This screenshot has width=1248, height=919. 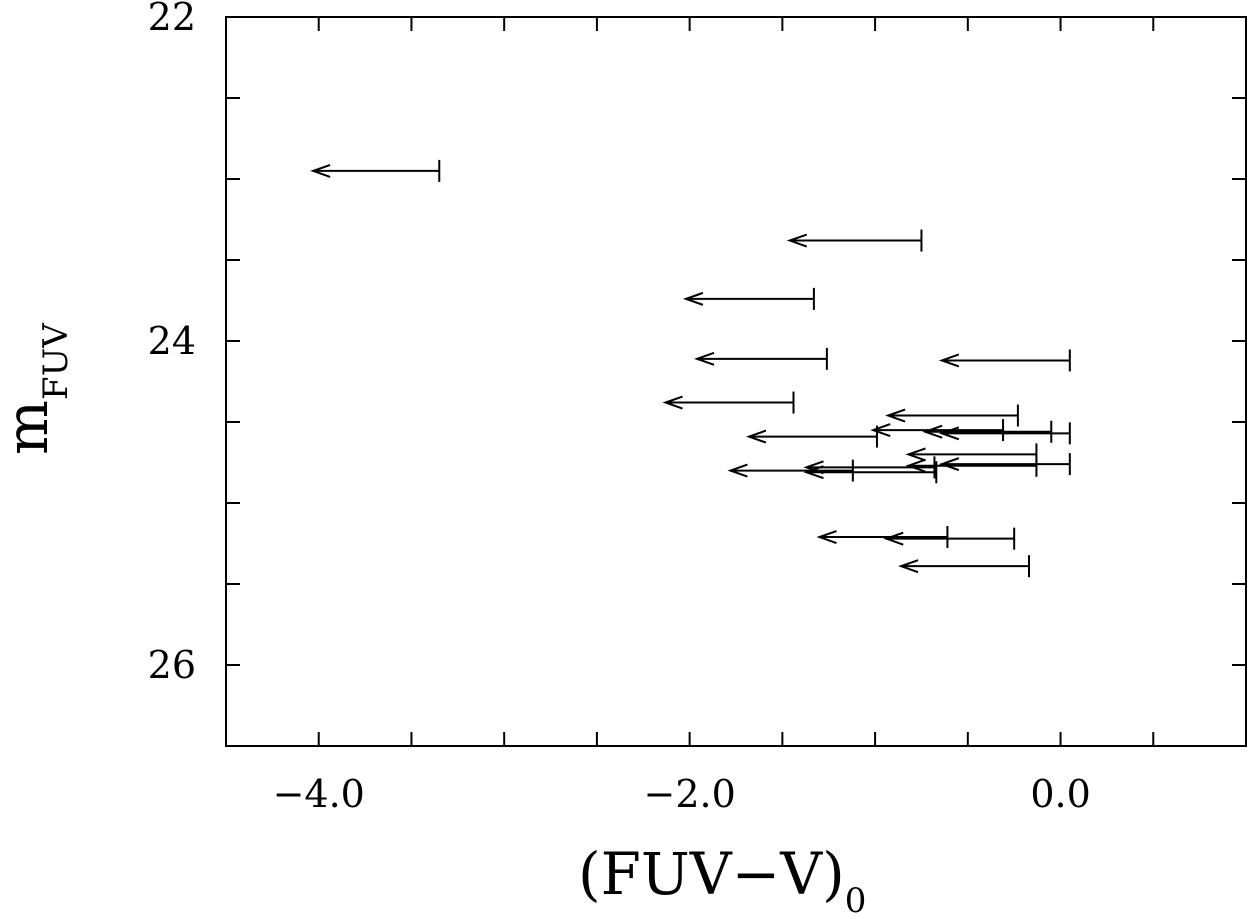 I want to click on x-axis-title-text: (FUV−V), so click(x=711, y=874).